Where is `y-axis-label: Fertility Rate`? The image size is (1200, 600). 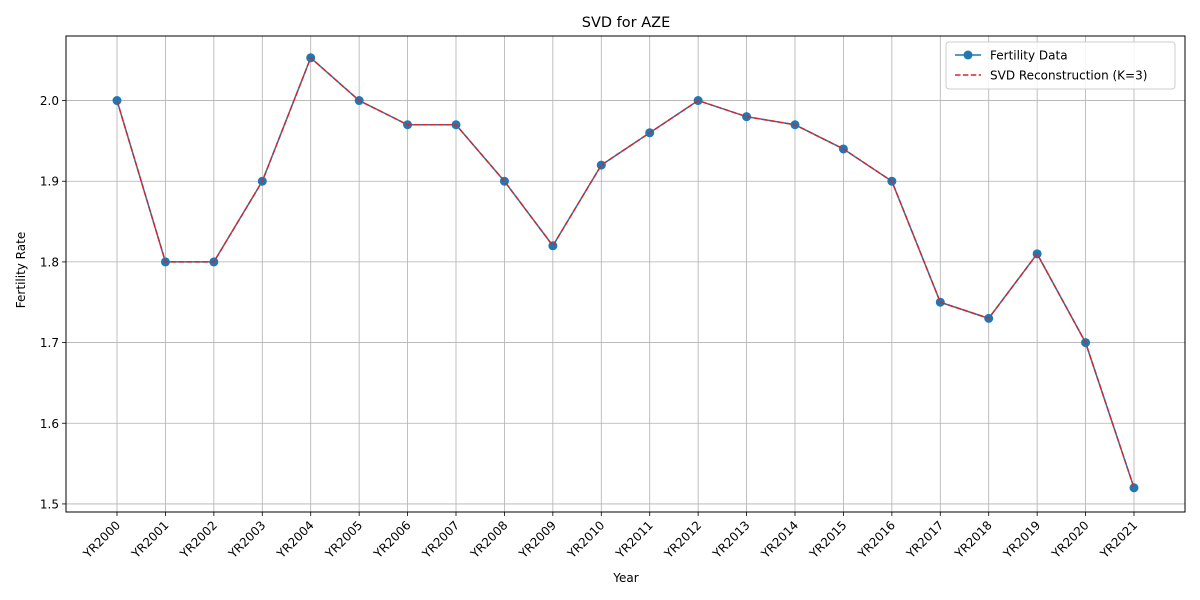 y-axis-label: Fertility Rate is located at coordinates (21, 270).